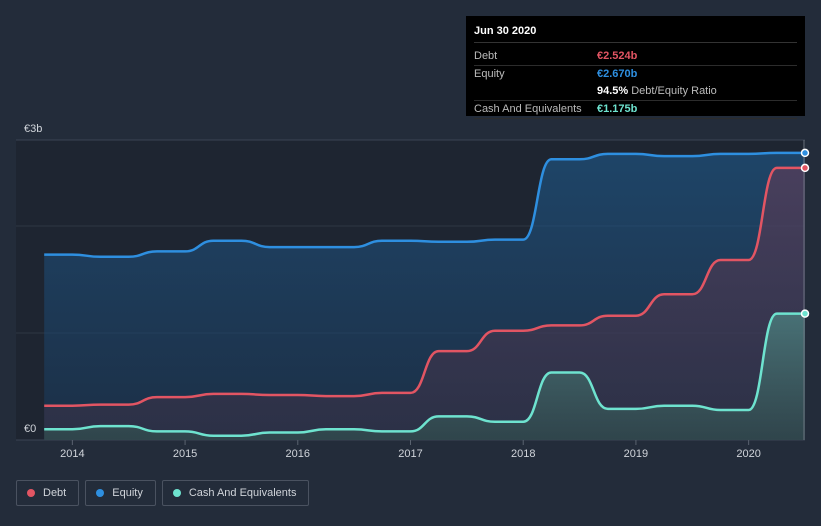 The height and width of the screenshot is (526, 821). Describe the element at coordinates (31, 493) in the screenshot. I see `debt-dot-icon` at that location.